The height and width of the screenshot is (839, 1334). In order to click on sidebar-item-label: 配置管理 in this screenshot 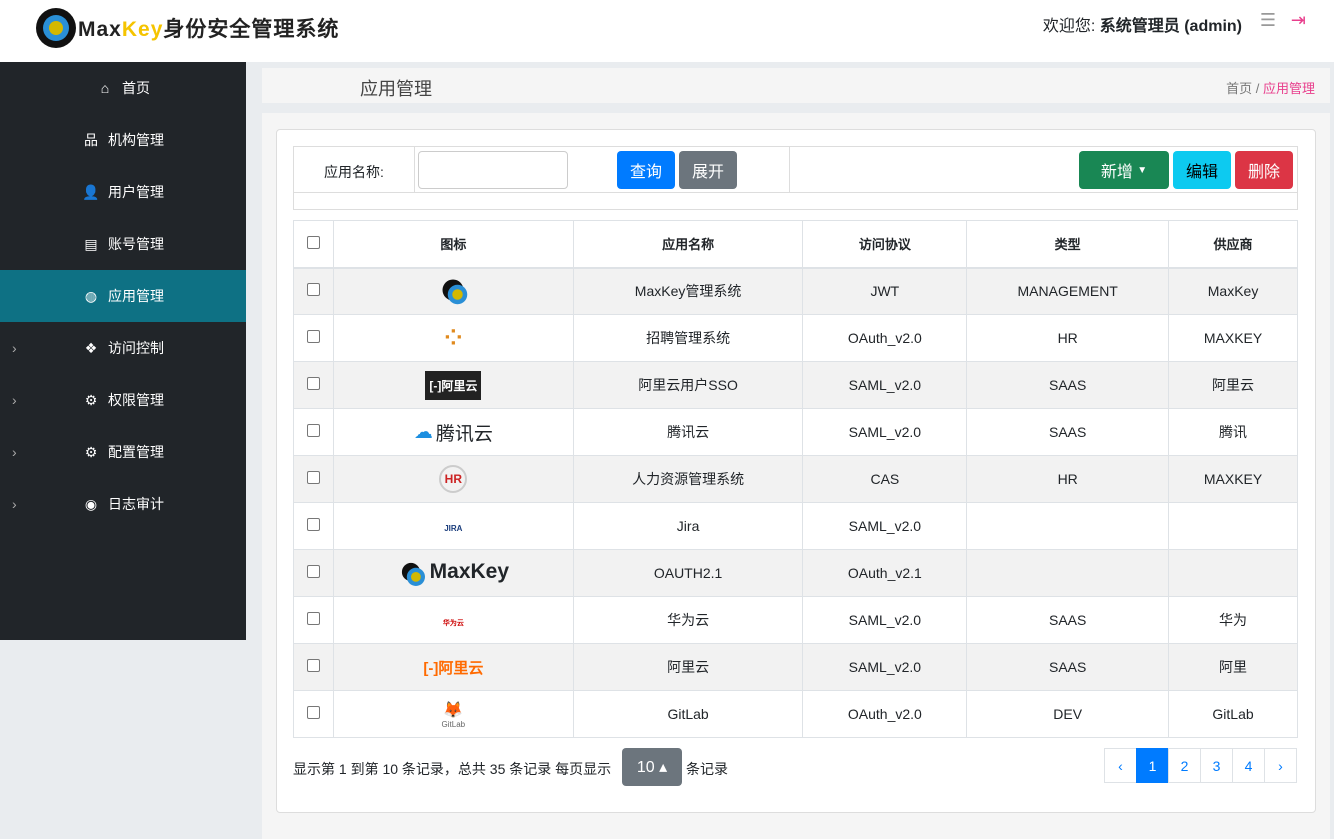, I will do `click(136, 452)`.